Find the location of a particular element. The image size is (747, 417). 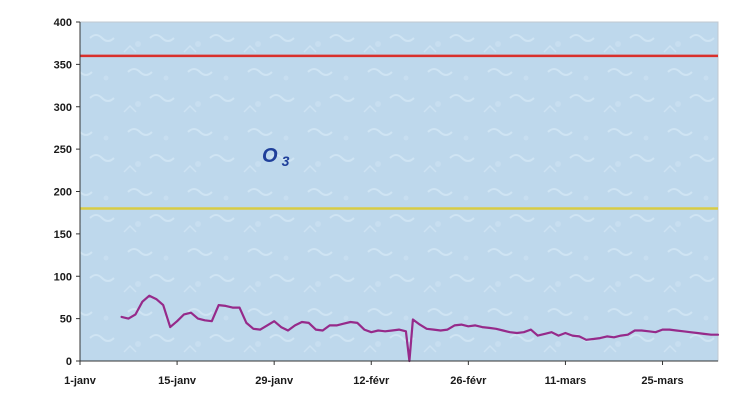

x-tick-label: 29-janv is located at coordinates (274, 381).